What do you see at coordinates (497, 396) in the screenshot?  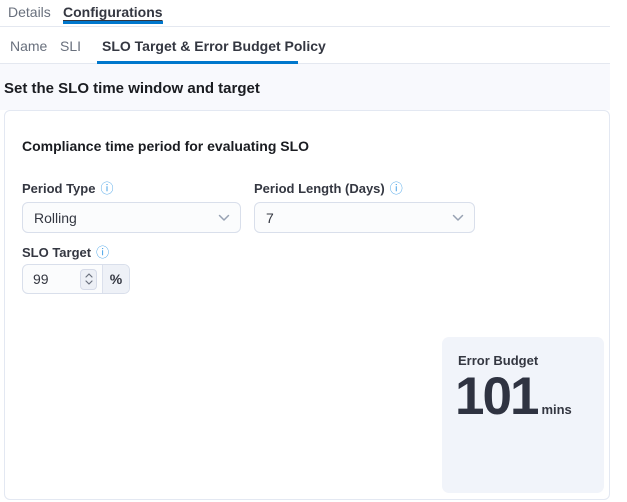 I see `error-budget-value: 101` at bounding box center [497, 396].